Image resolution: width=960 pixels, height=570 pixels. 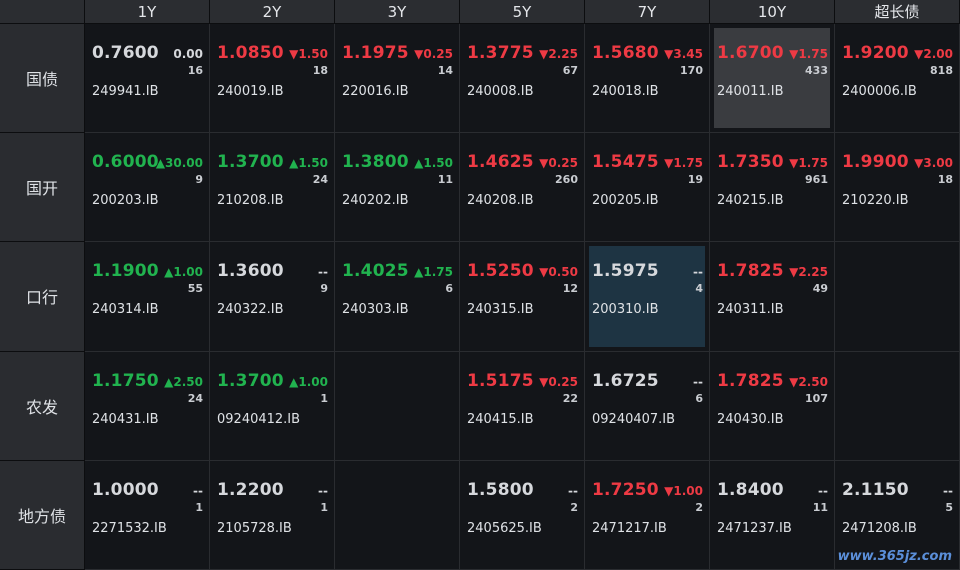 I want to click on yield-change: ▲1.00, so click(x=183, y=272).